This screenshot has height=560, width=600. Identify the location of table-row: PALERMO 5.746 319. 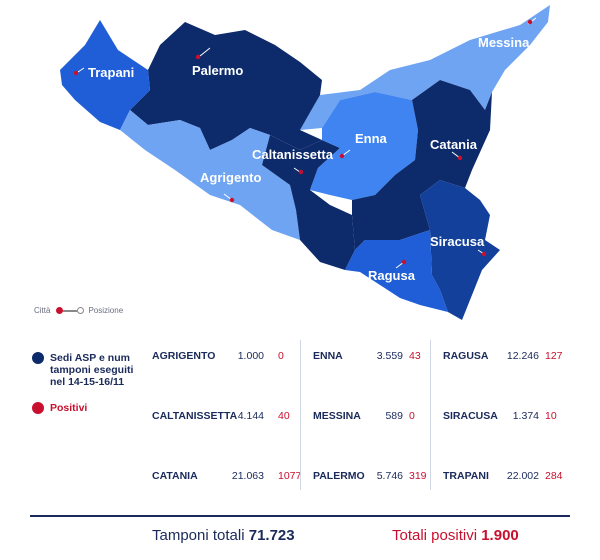
(370, 478).